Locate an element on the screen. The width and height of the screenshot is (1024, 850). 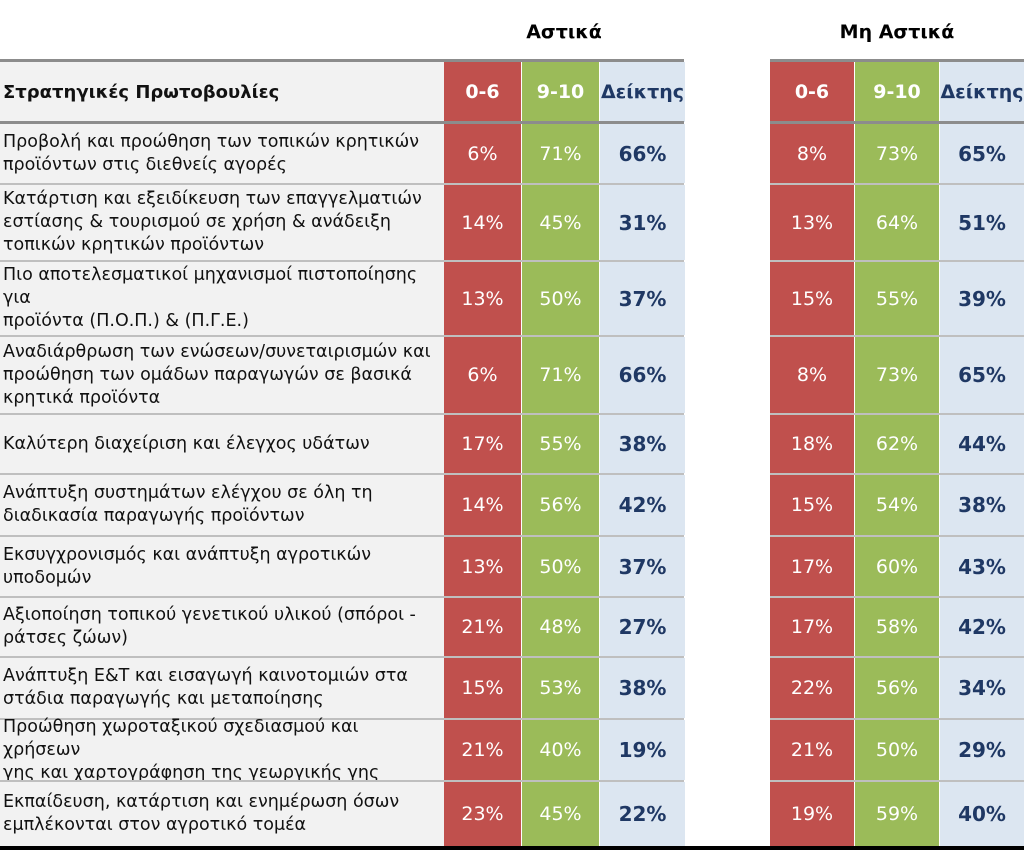
value-cell: 59% is located at coordinates (897, 814).